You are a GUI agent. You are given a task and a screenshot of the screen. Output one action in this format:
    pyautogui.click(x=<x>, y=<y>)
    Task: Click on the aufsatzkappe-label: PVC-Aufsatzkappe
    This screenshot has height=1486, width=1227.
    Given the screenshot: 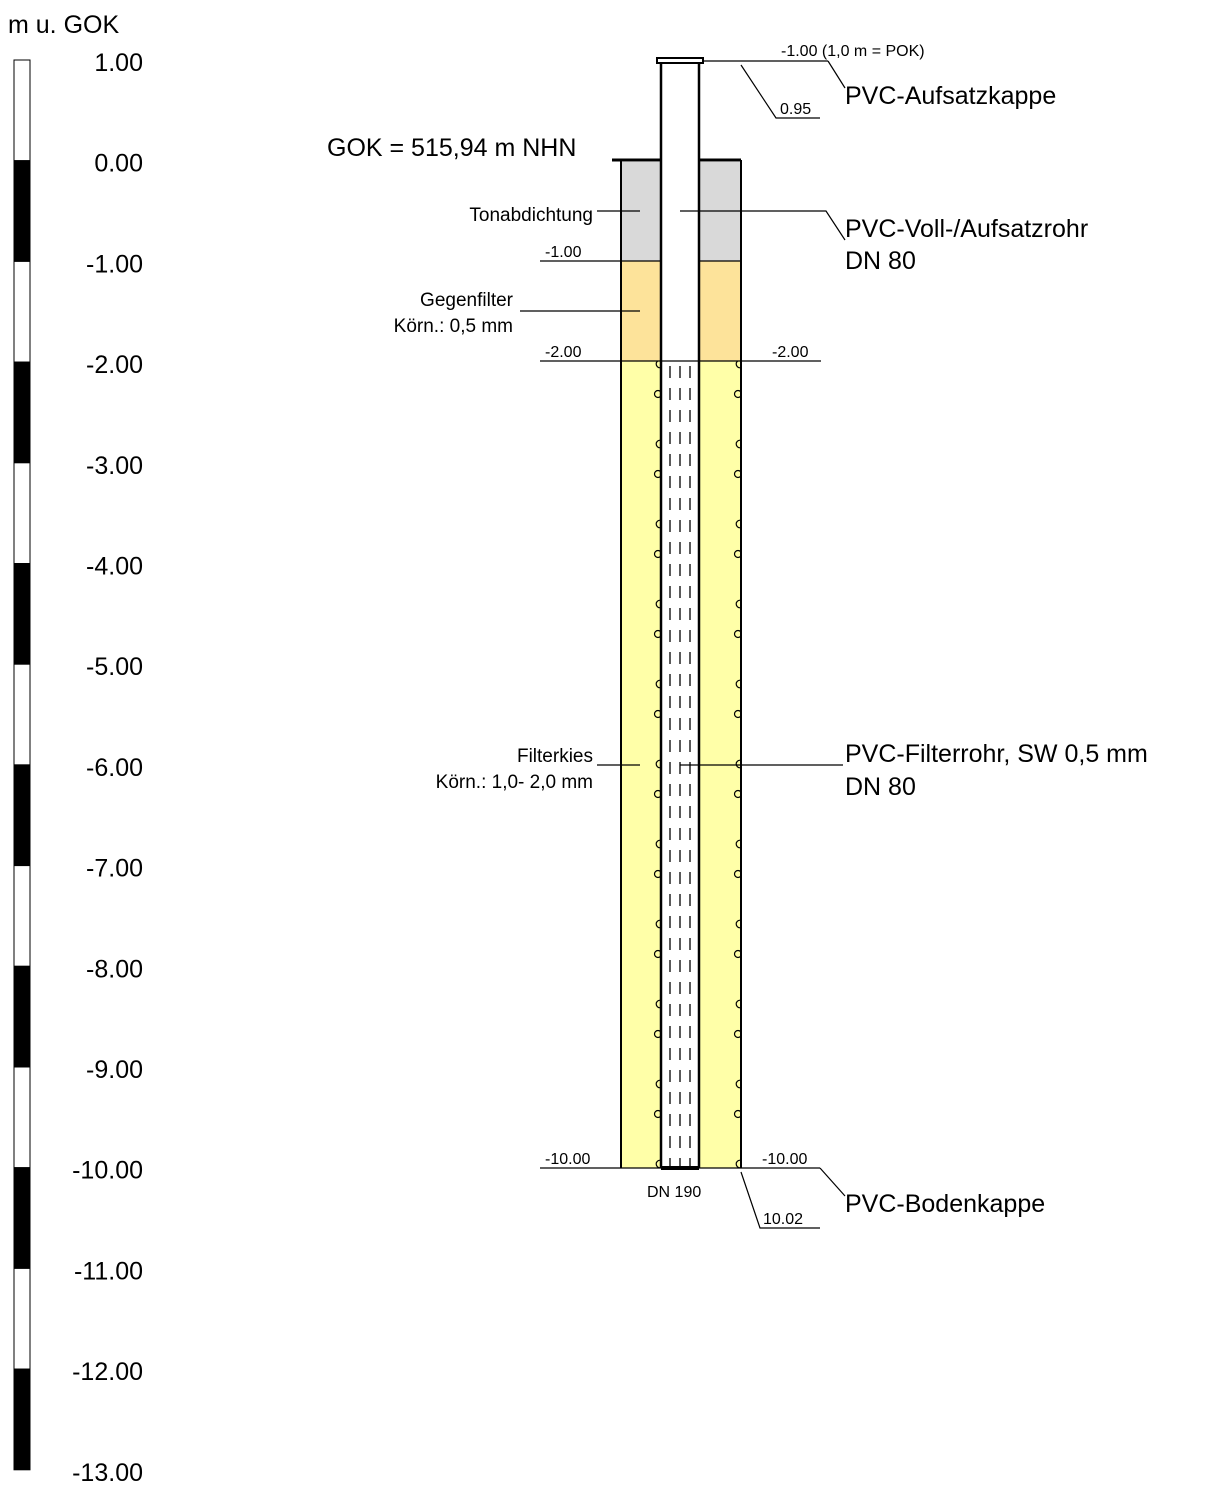 What is the action you would take?
    pyautogui.click(x=950, y=96)
    